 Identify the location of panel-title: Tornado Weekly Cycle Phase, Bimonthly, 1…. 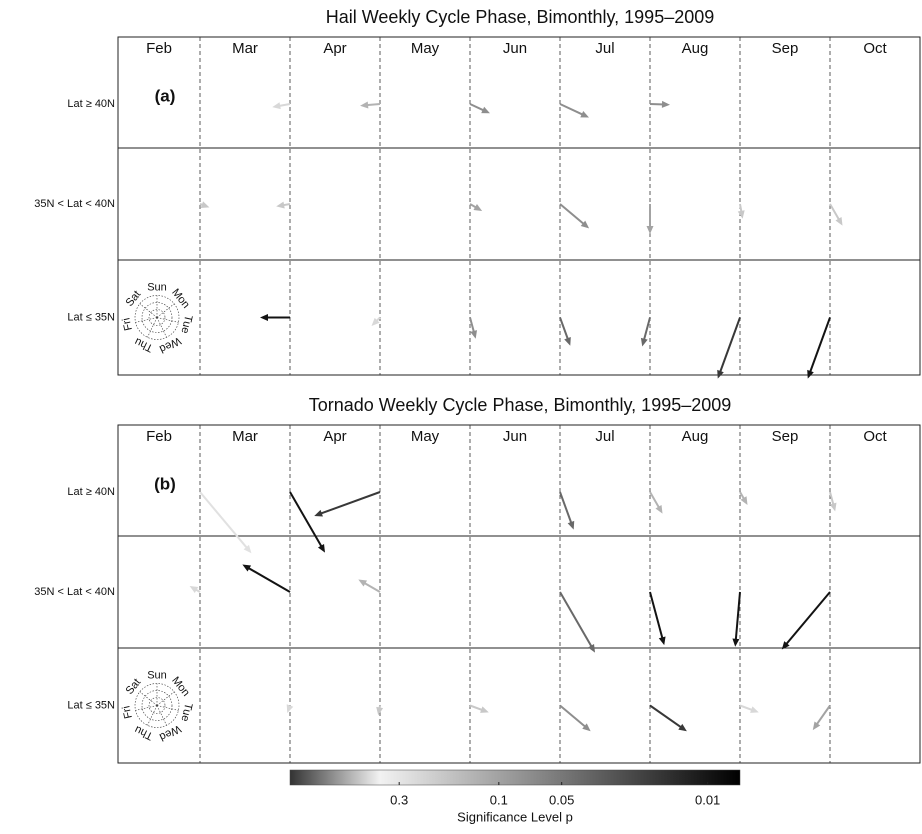
(520, 405).